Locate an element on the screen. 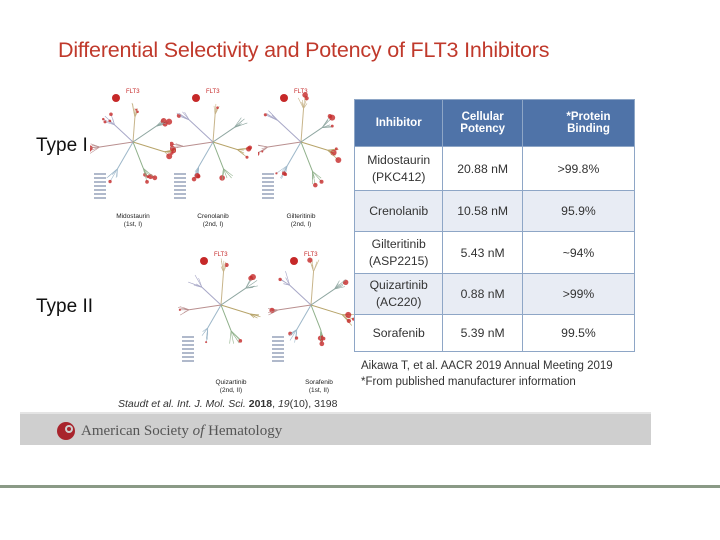 The image size is (720, 540). citation-year: 2018 is located at coordinates (260, 404).